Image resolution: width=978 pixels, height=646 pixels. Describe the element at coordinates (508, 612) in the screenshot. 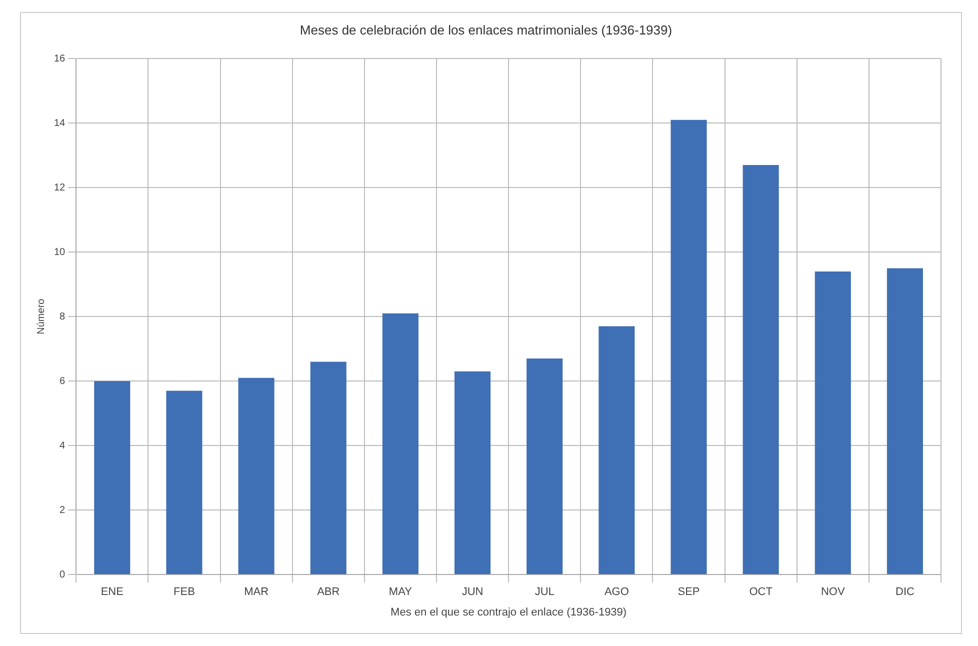

I see `x-axis-title: Mes en el que se contrajo el enlace (1936-1939)` at that location.